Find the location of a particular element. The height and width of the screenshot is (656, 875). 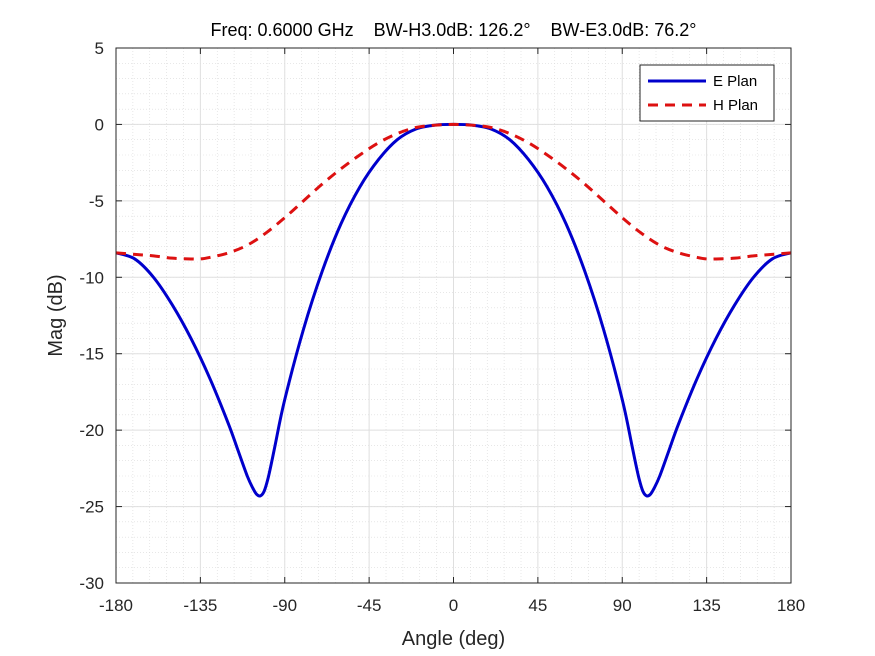

y-tick-label: -15 is located at coordinates (91, 354).